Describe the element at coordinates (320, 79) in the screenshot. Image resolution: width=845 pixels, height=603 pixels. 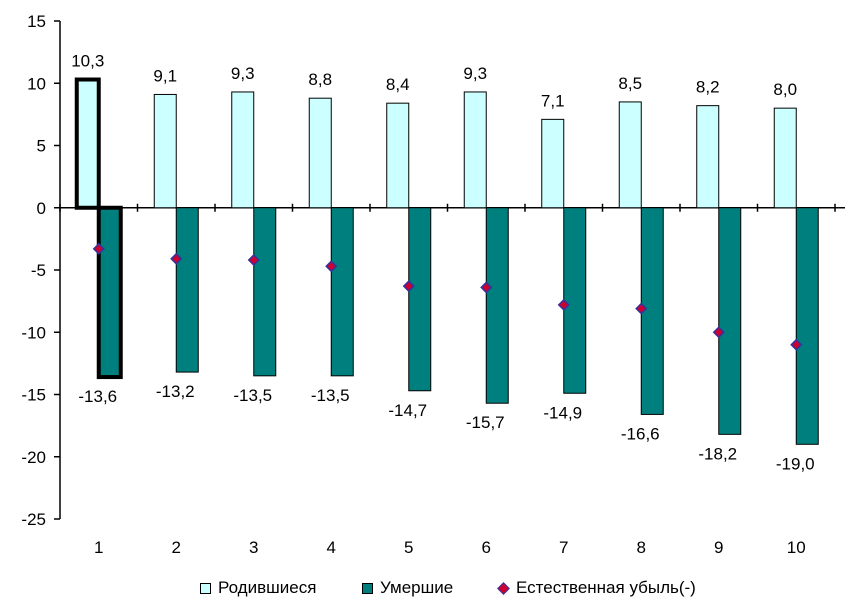
I see `data-label-births: 8,8` at that location.